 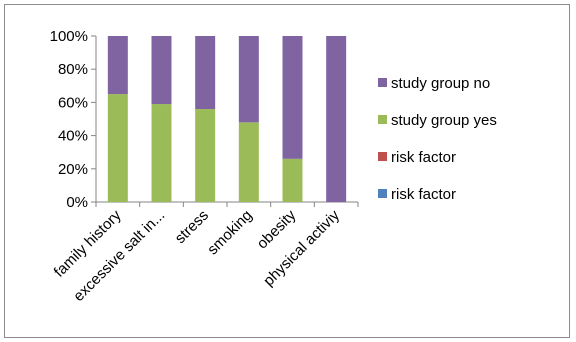 I want to click on y-tick-label: 0%, so click(x=77, y=202).